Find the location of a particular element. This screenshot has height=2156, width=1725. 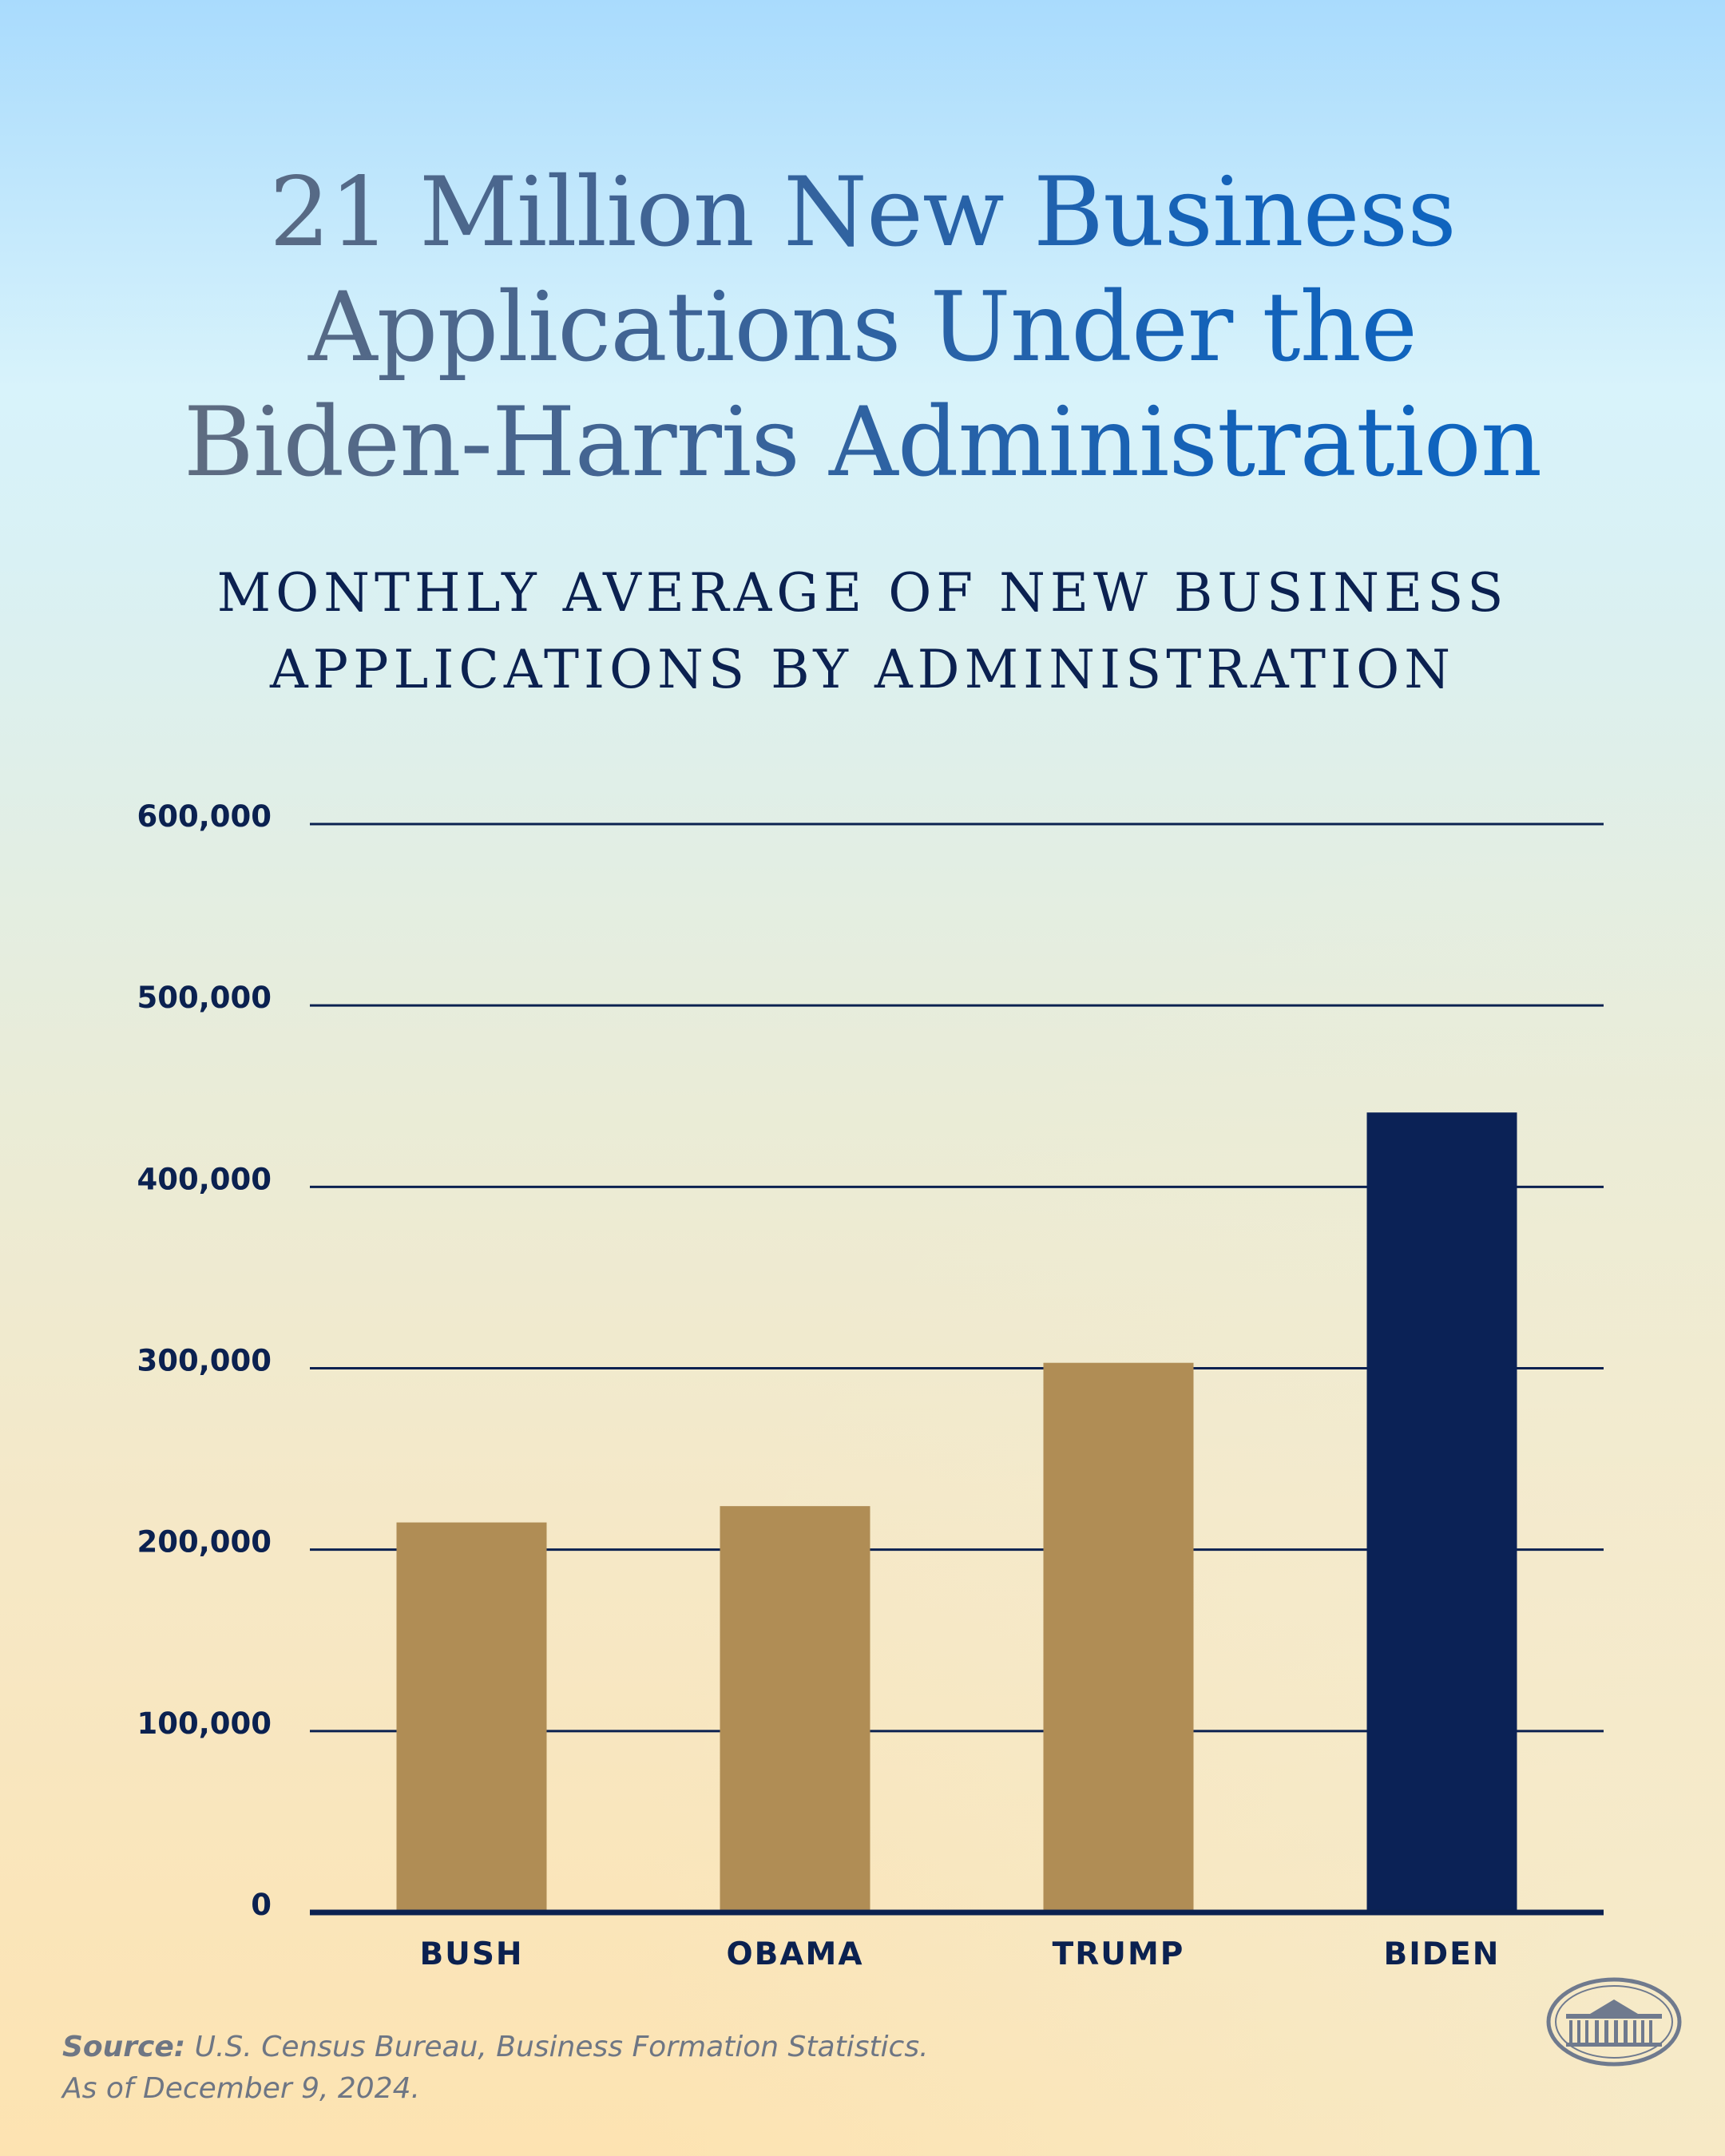

bar-trump is located at coordinates (1119, 1637).